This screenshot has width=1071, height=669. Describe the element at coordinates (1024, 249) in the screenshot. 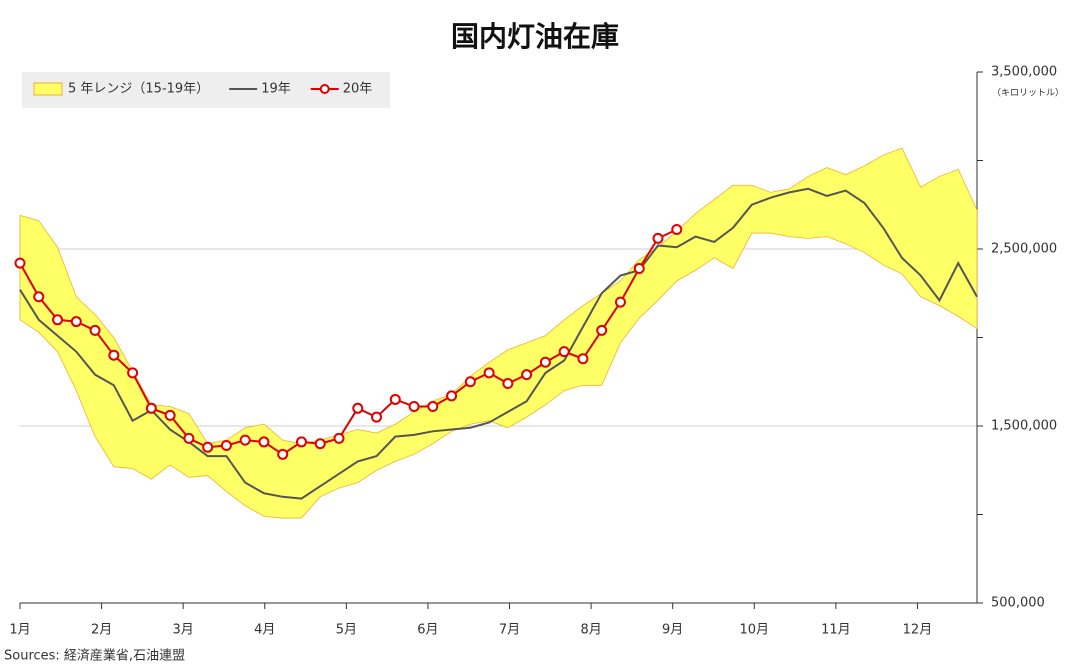

I see `y-tick-label: 2,500,000` at that location.